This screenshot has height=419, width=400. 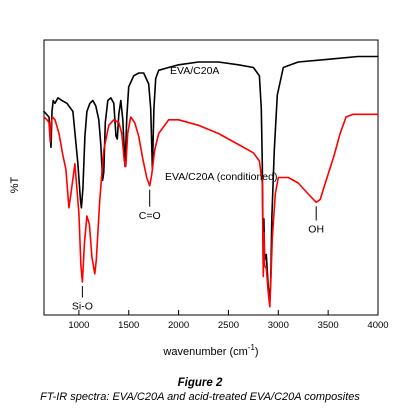 What do you see at coordinates (200, 383) in the screenshot?
I see `figure-caption-title: Figure 2` at bounding box center [200, 383].